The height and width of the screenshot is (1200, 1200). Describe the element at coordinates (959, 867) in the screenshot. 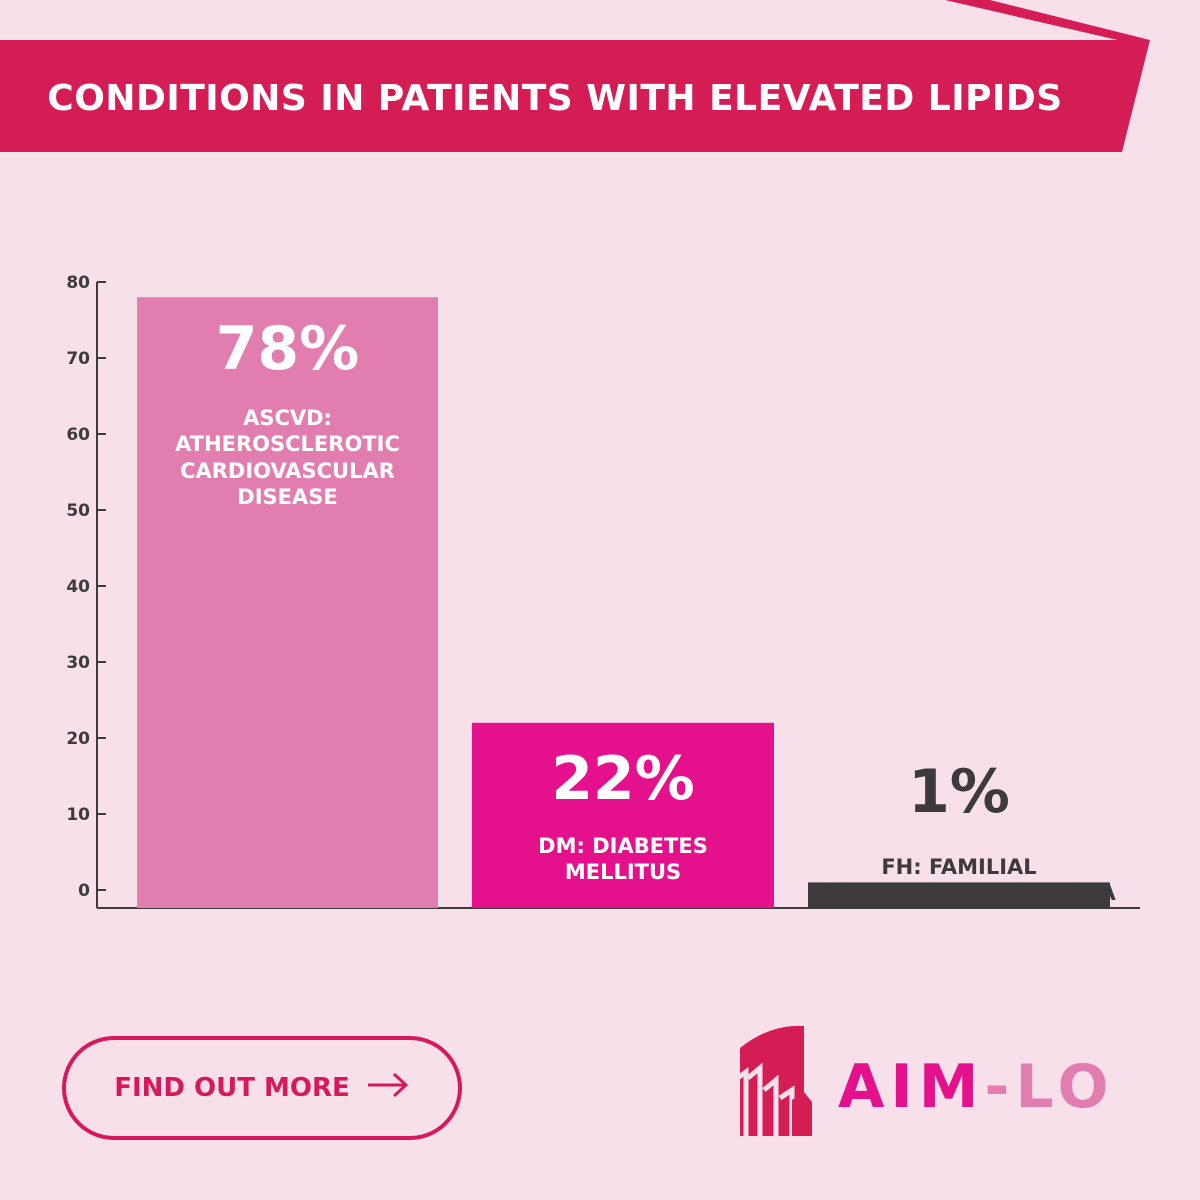

I see `bar-category-line: FH: FAMILIAL` at that location.